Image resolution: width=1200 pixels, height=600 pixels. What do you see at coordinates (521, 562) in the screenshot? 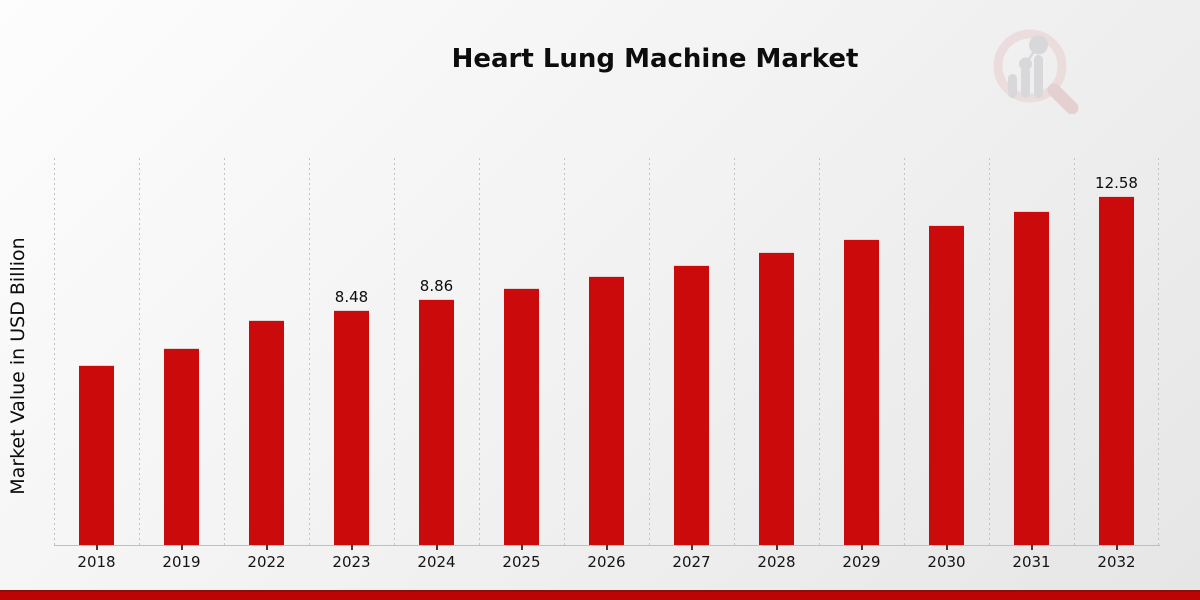
I see `x-tick-label-2025: 2025` at bounding box center [521, 562].